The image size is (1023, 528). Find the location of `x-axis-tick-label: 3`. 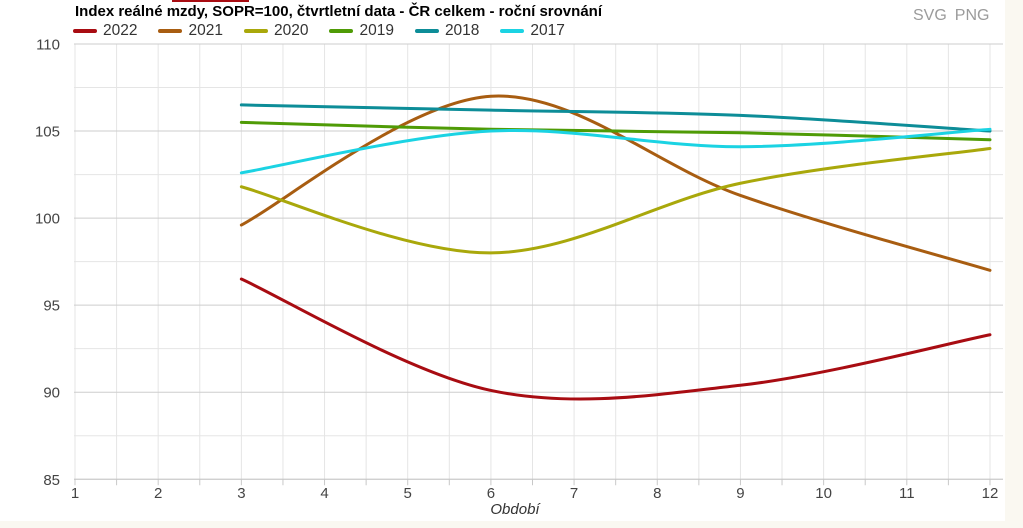

x-axis-tick-label: 3 is located at coordinates (241, 493).